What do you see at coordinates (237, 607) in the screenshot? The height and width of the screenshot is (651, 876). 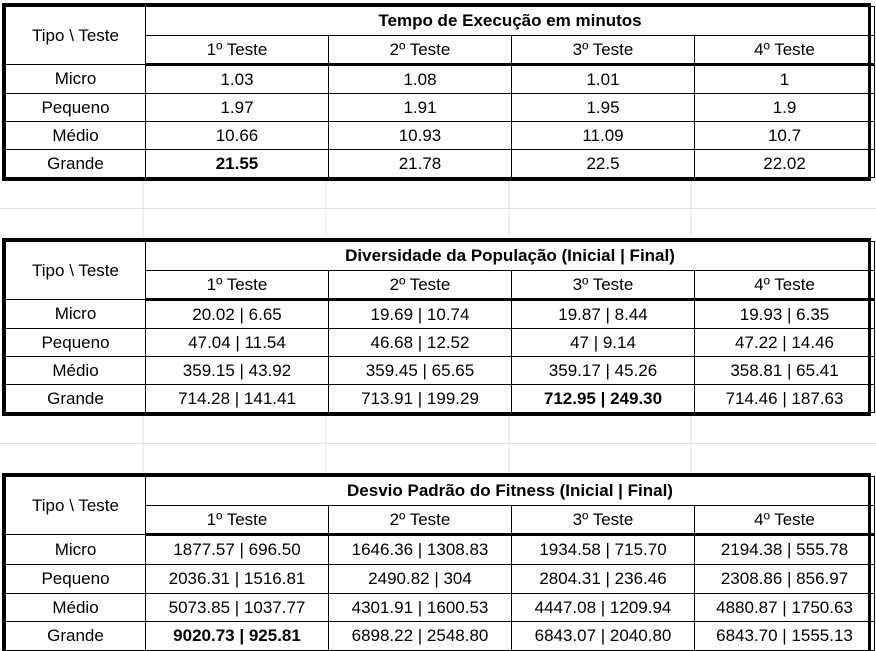 I see `table-cell: 5073.85 | 1037.77` at bounding box center [237, 607].